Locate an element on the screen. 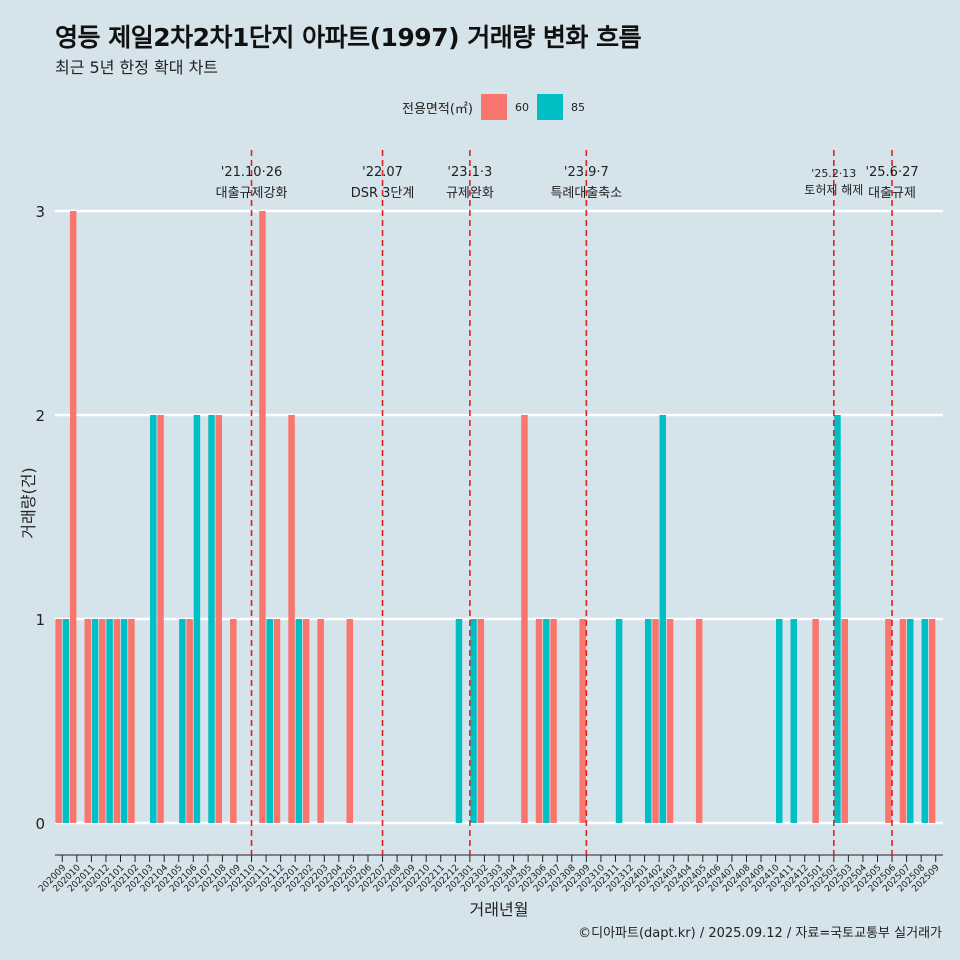 This screenshot has height=960, width=960. legend-label-60: 60 is located at coordinates (521, 107).